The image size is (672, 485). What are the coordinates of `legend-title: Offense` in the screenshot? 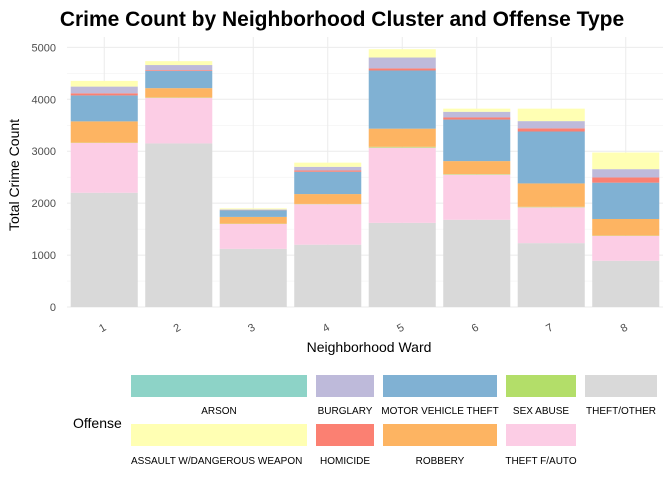 It's located at (97, 423).